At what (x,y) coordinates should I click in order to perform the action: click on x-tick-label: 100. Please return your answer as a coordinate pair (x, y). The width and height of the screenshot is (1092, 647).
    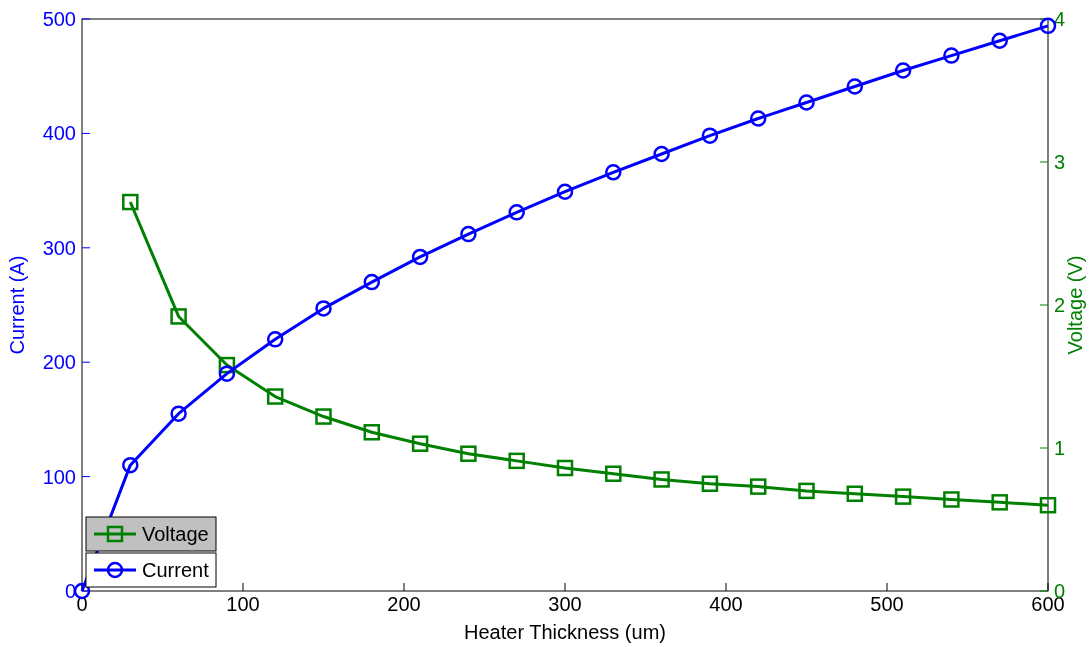
    Looking at the image, I should click on (243, 604).